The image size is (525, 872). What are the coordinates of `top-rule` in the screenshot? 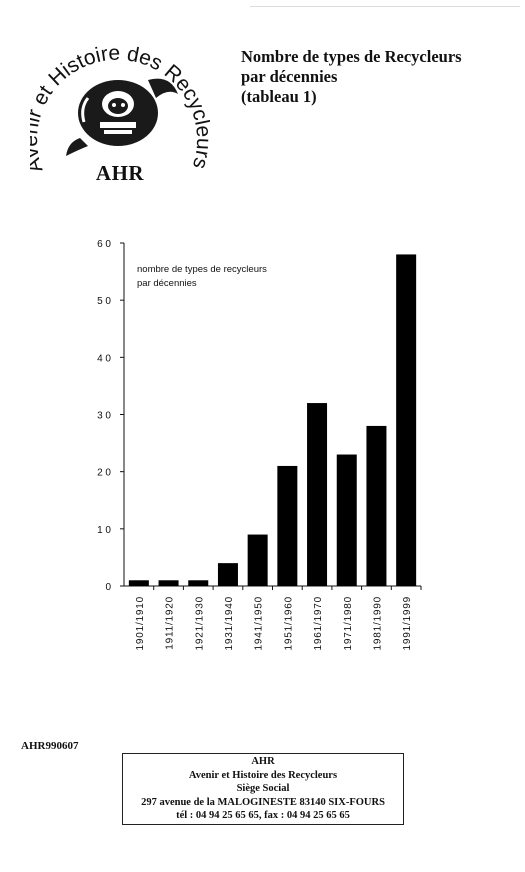 It's located at (385, 6).